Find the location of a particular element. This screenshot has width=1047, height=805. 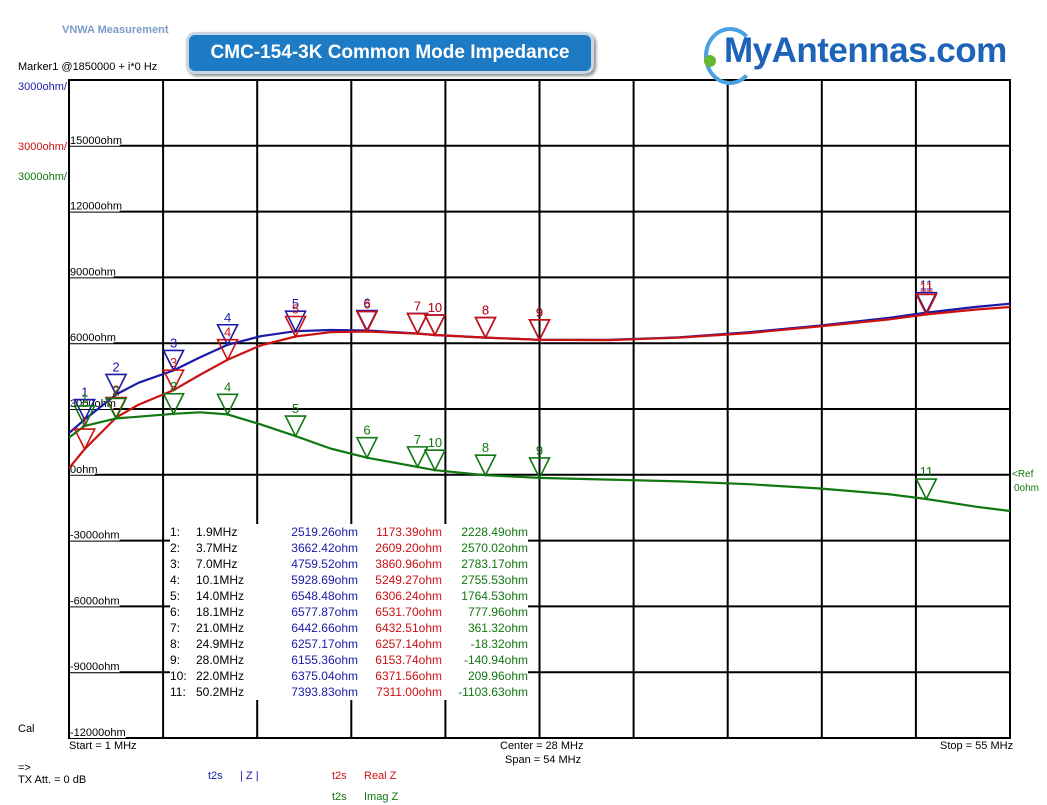

span-freq: Span = 54 MHz is located at coordinates (543, 760).